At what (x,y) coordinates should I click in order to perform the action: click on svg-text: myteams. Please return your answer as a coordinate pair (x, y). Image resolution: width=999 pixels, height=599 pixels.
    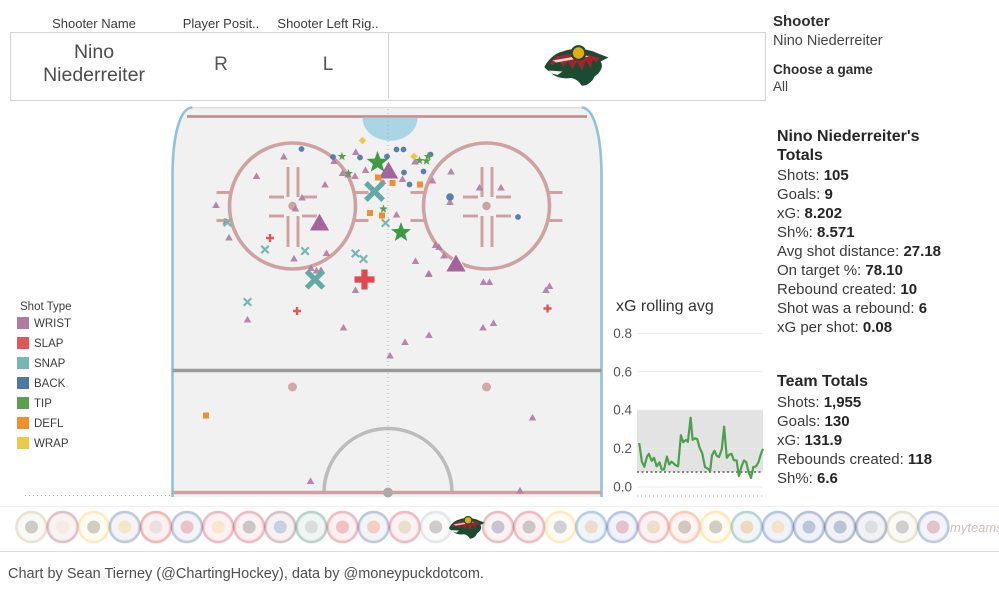
    Looking at the image, I should click on (974, 527).